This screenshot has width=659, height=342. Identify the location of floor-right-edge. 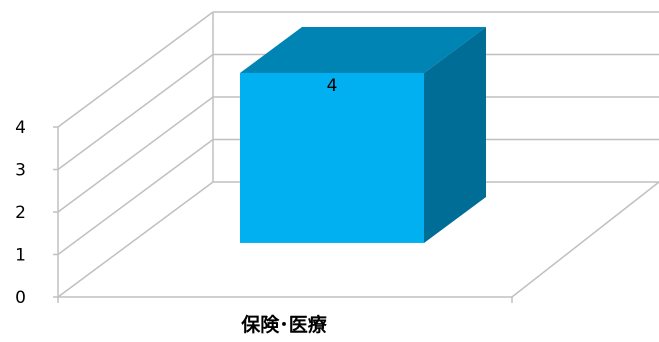
(585, 239).